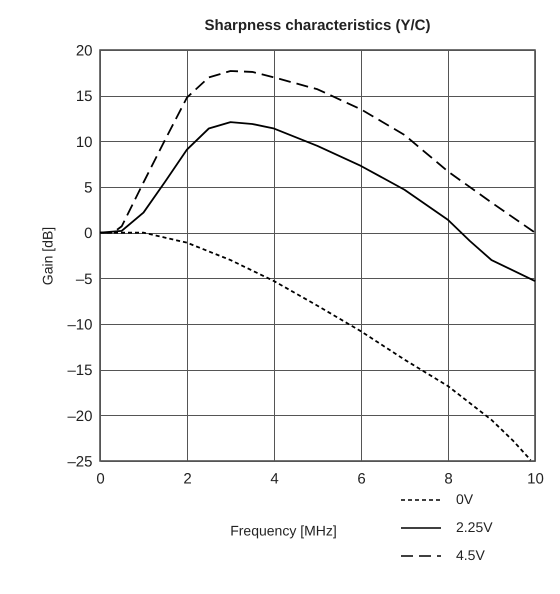  I want to click on y-tick-label: 20, so click(84, 51).